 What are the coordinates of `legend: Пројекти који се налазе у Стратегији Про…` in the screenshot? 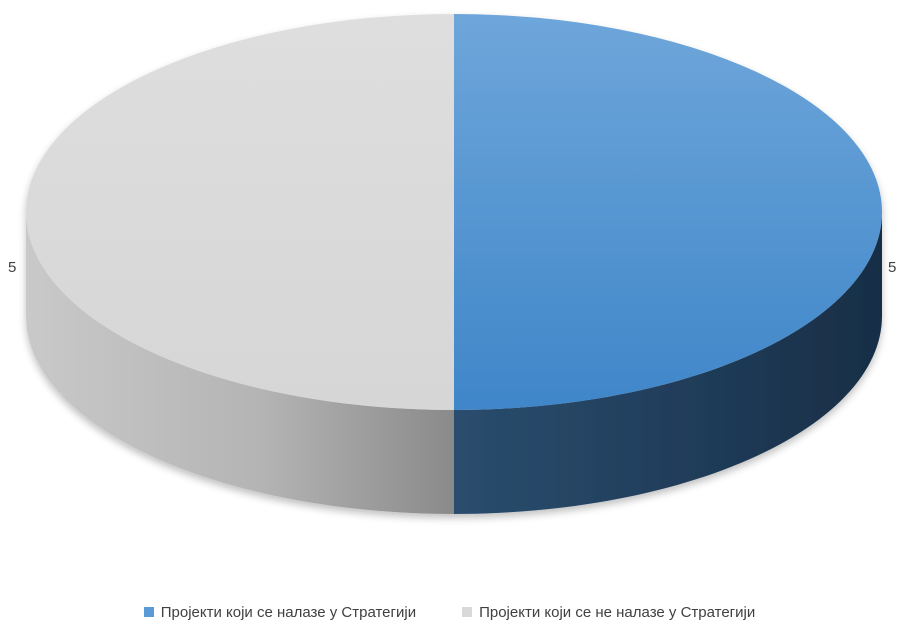 It's located at (449, 612).